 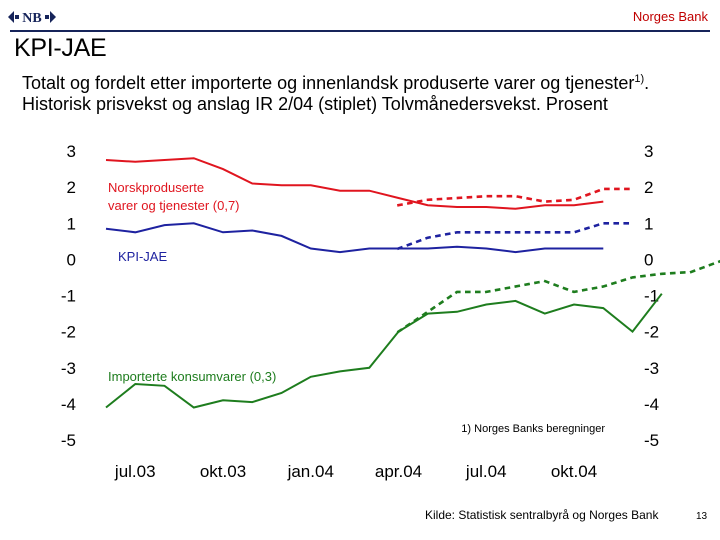 I want to click on x-tick-label: okt.04, so click(x=574, y=471).